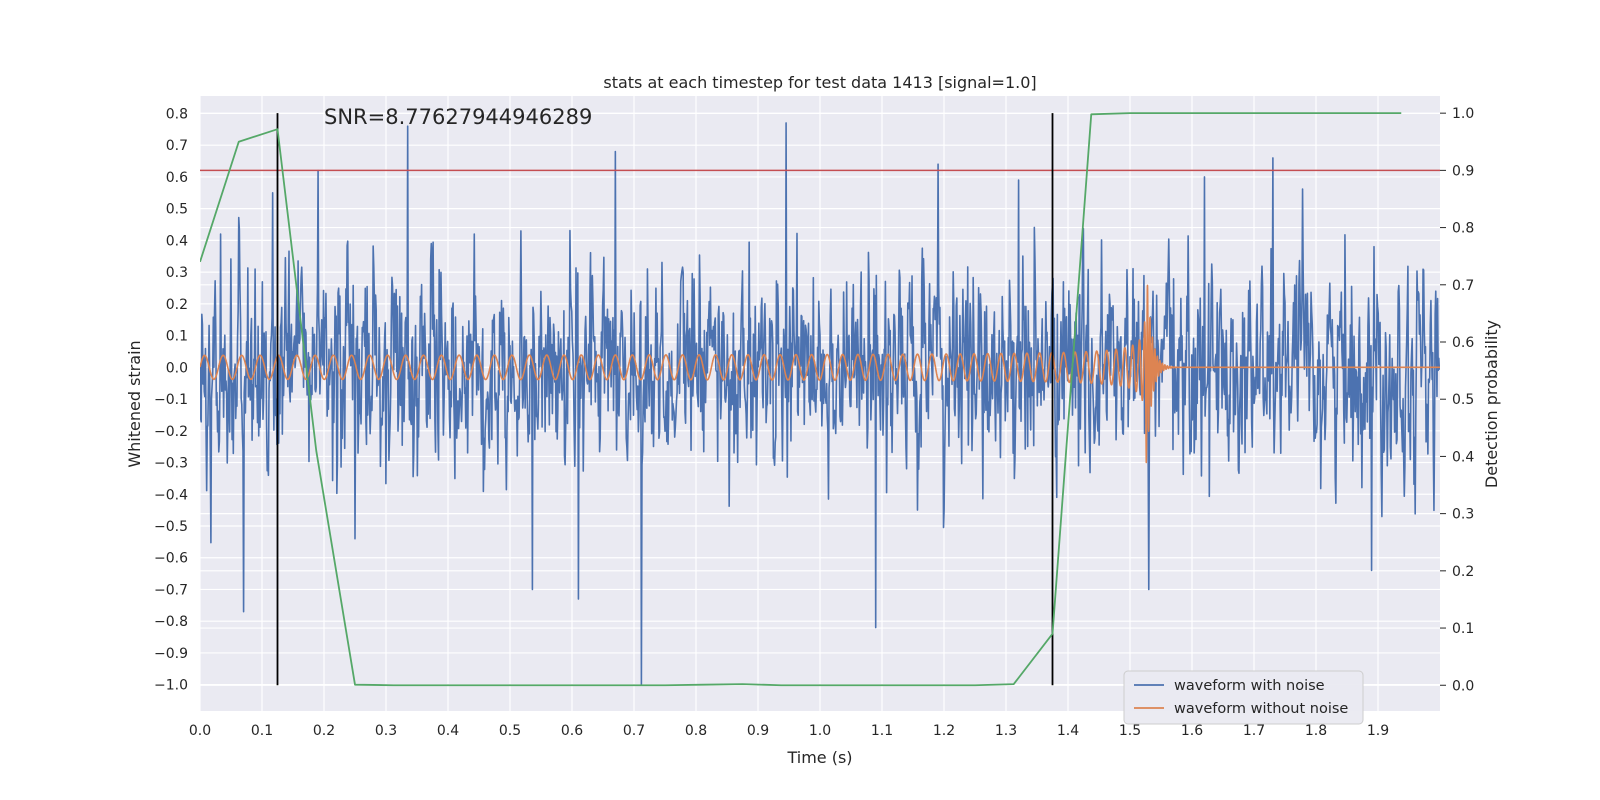 The height and width of the screenshot is (800, 1600). I want to click on x-tick-label: 1.7, so click(1254, 731).